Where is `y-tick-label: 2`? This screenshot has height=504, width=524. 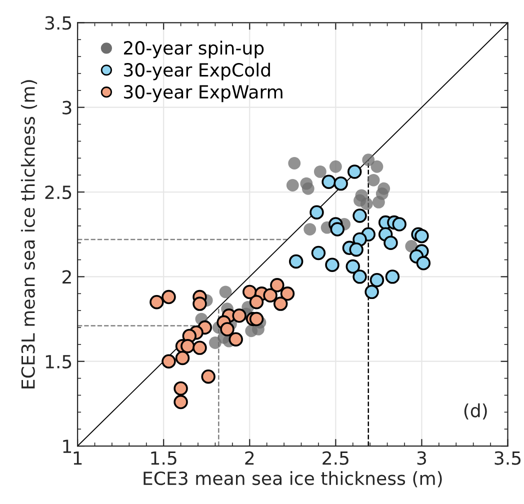 y-tick-label: 2 is located at coordinates (66, 277).